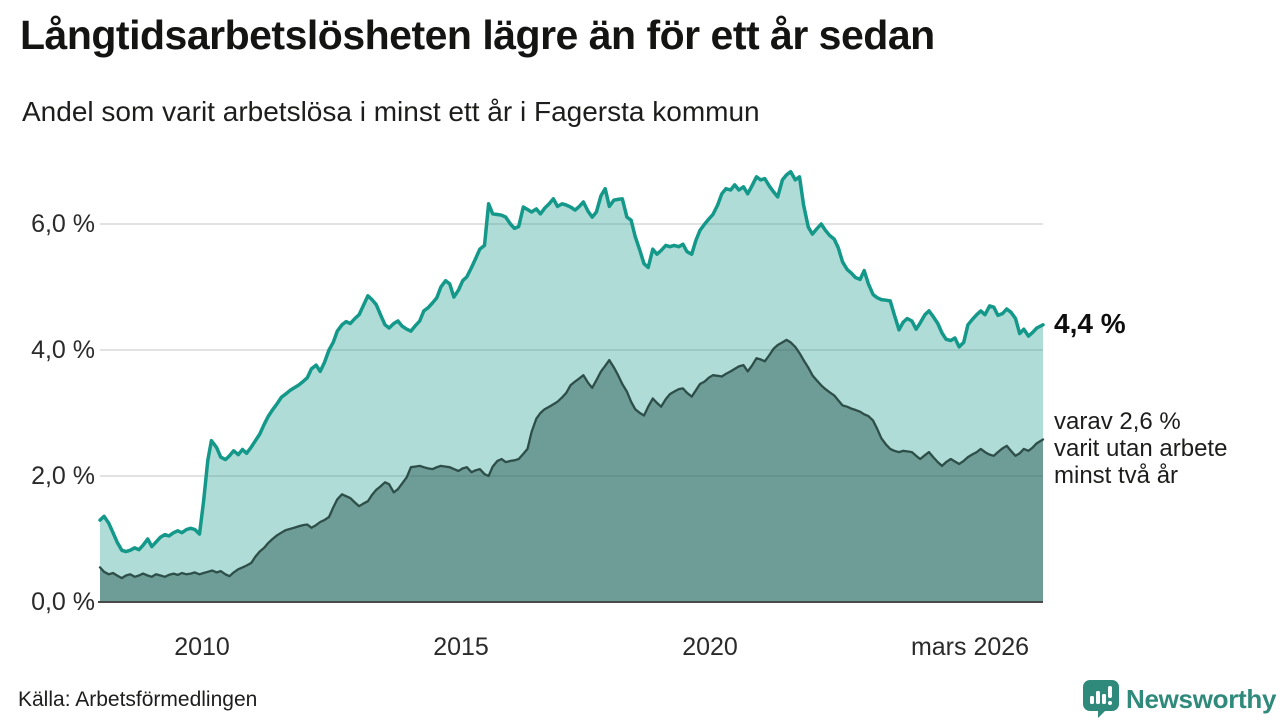 The height and width of the screenshot is (720, 1280). I want to click on y-axis-label: 2,0 %, so click(63, 476).